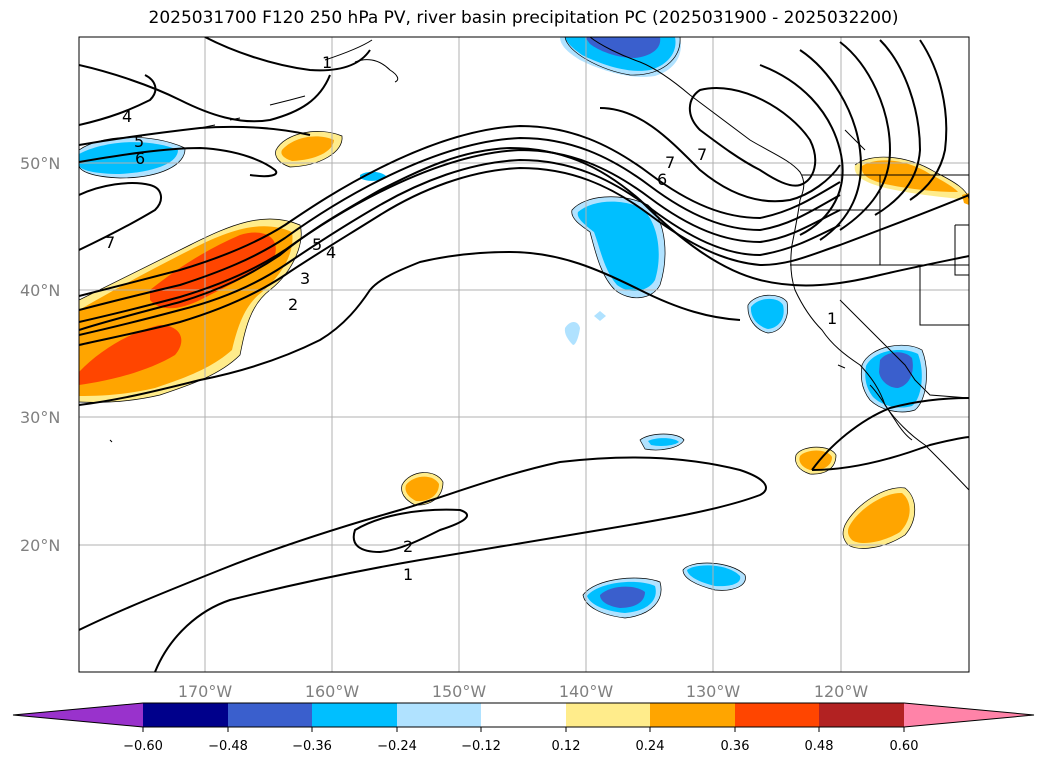  Describe the element at coordinates (898, 127) in the screenshot. I see `pv-contour-ne4` at that location.